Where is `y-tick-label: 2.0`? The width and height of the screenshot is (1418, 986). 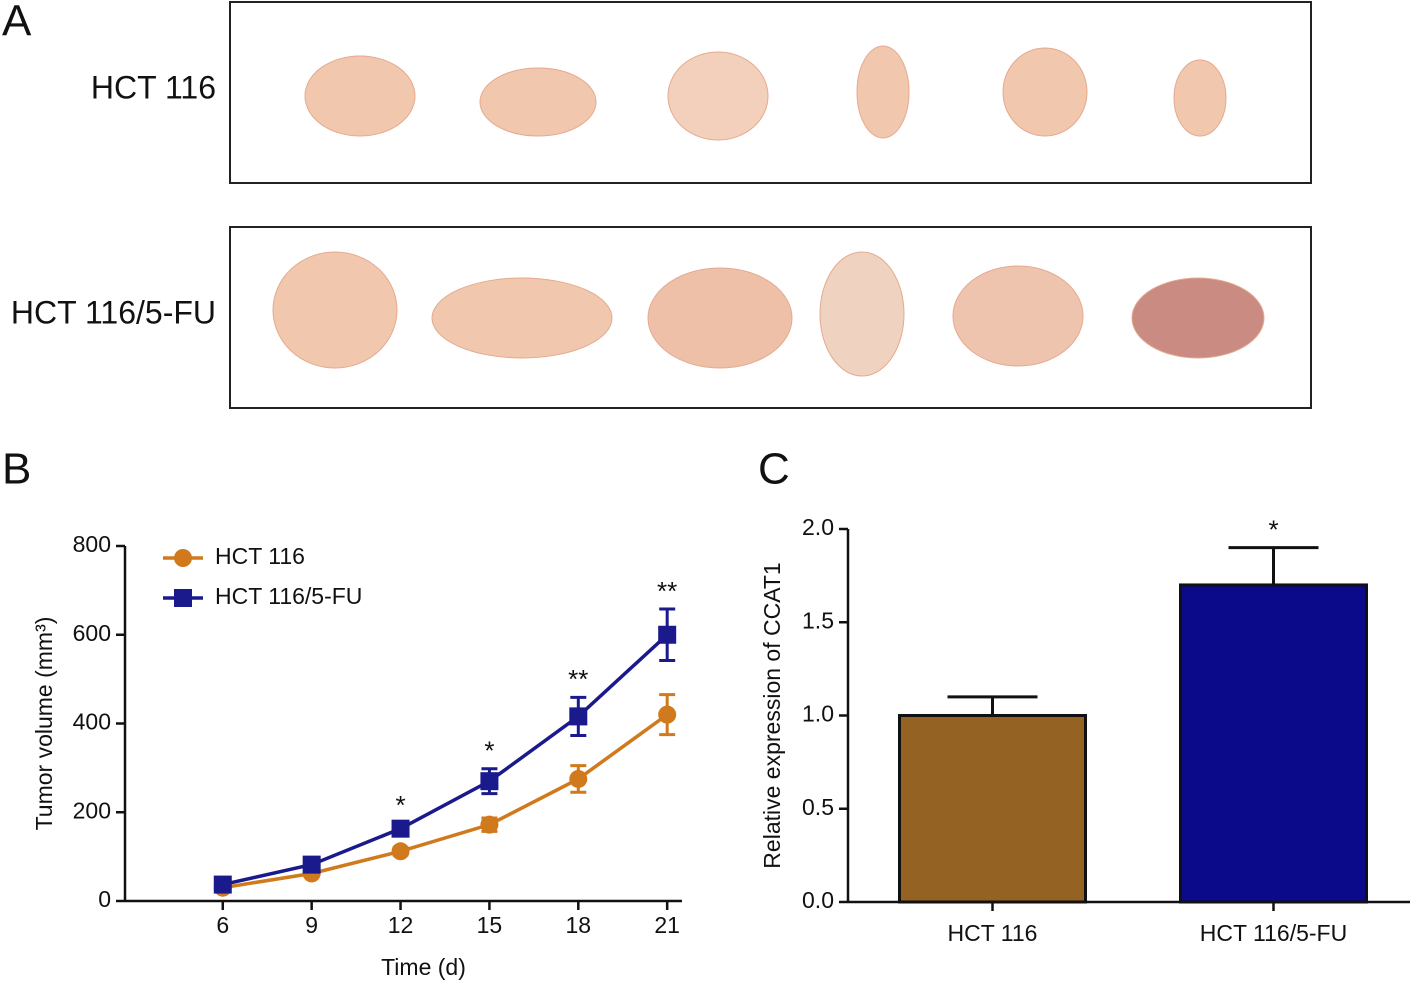
y-tick-label: 2.0 is located at coordinates (818, 527).